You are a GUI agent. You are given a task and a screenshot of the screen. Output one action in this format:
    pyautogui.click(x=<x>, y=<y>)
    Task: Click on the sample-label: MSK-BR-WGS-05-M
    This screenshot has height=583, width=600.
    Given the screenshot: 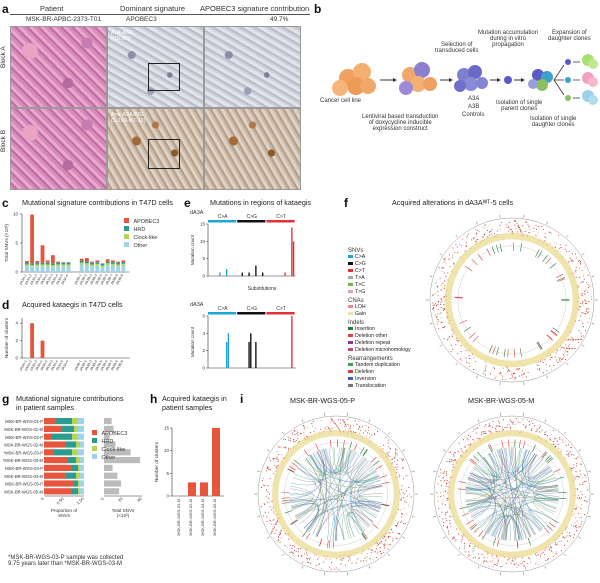 What is the action you would take?
    pyautogui.click(x=23, y=491)
    